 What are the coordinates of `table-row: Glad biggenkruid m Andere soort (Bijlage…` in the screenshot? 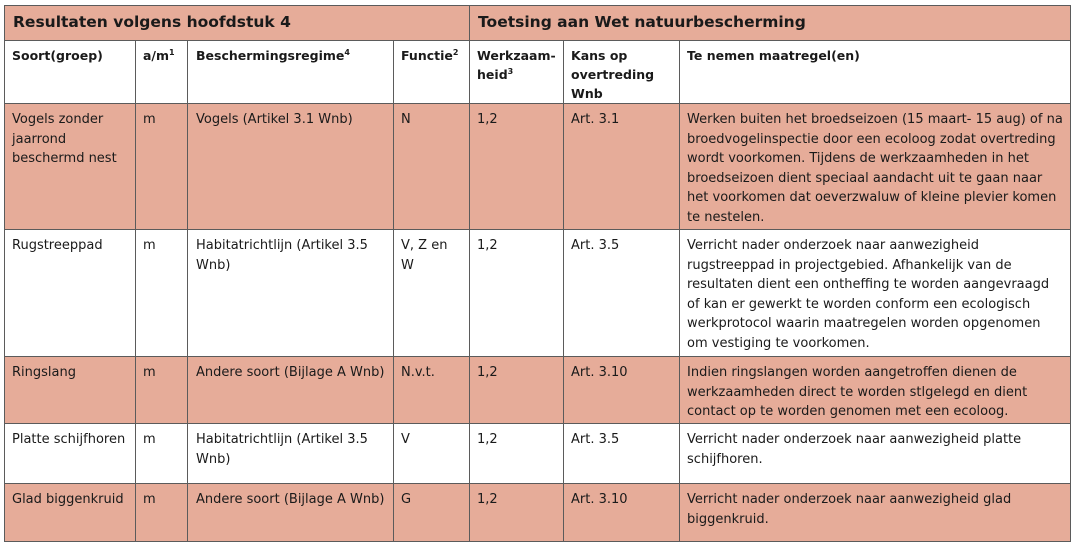 It's located at (538, 512).